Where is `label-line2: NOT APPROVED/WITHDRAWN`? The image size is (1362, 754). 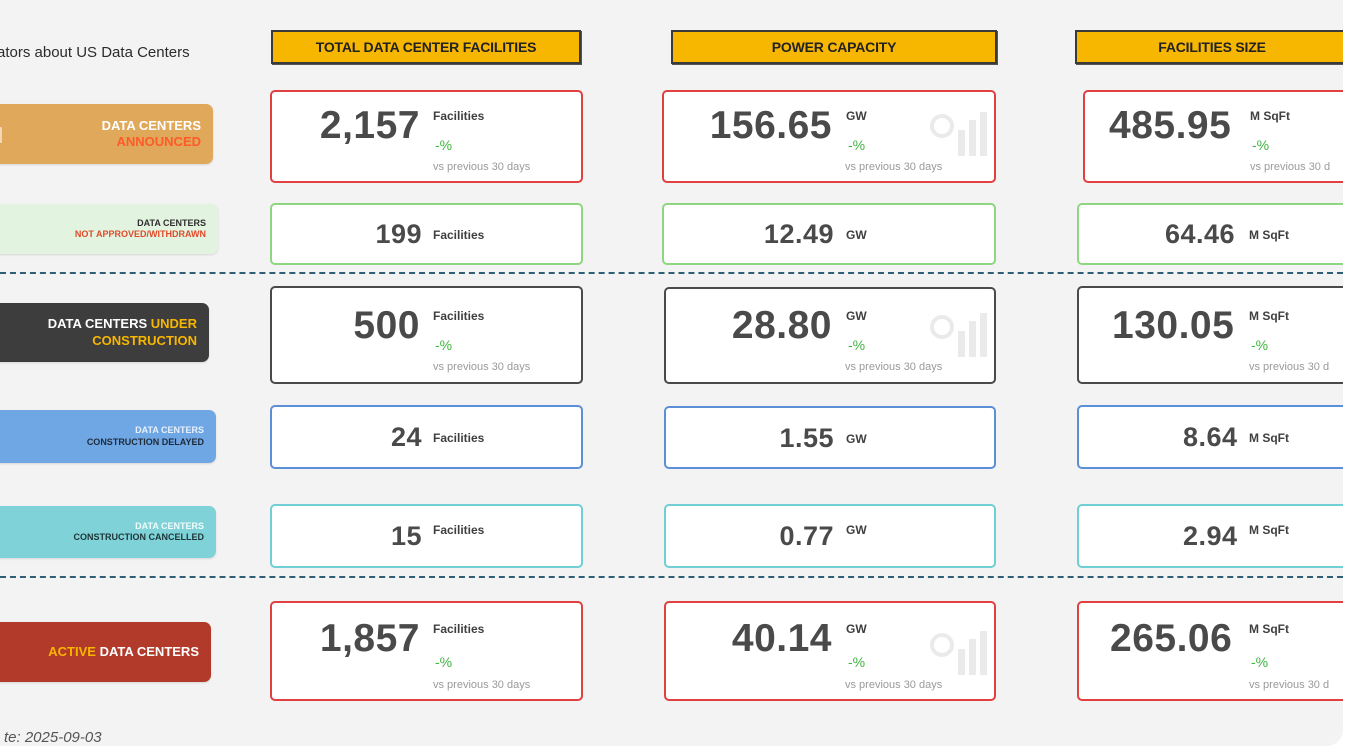 label-line2: NOT APPROVED/WITHDRAWN is located at coordinates (140, 234).